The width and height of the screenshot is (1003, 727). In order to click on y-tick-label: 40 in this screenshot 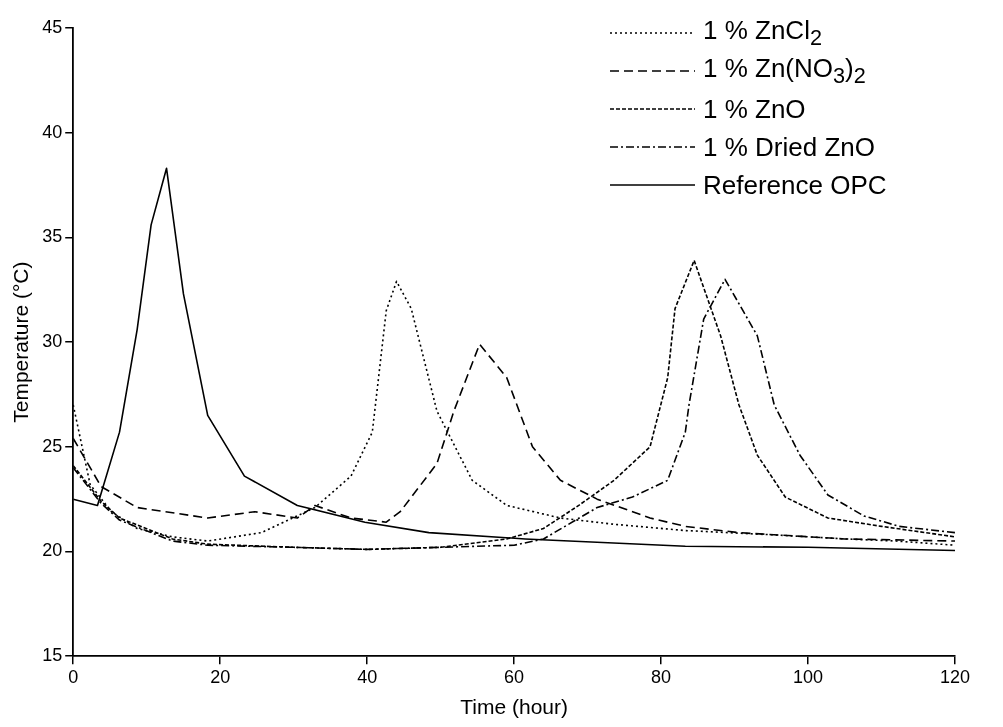, I will do `click(52, 131)`.